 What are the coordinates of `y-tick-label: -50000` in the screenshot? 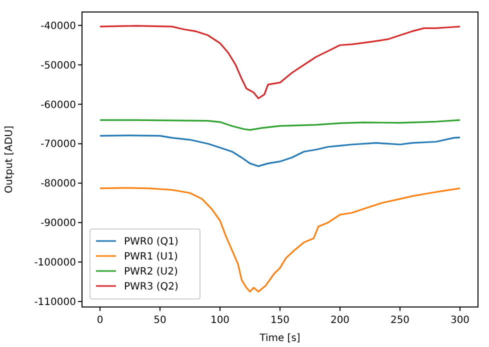 It's located at (58, 66).